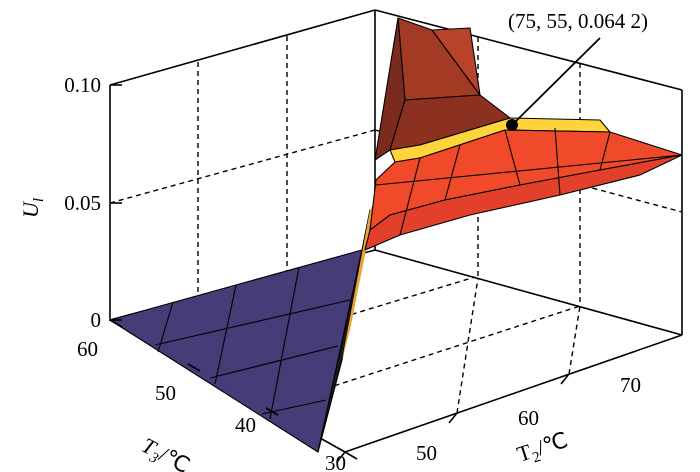  I want to click on t2-axis-label: T2/℃, so click(543, 449).